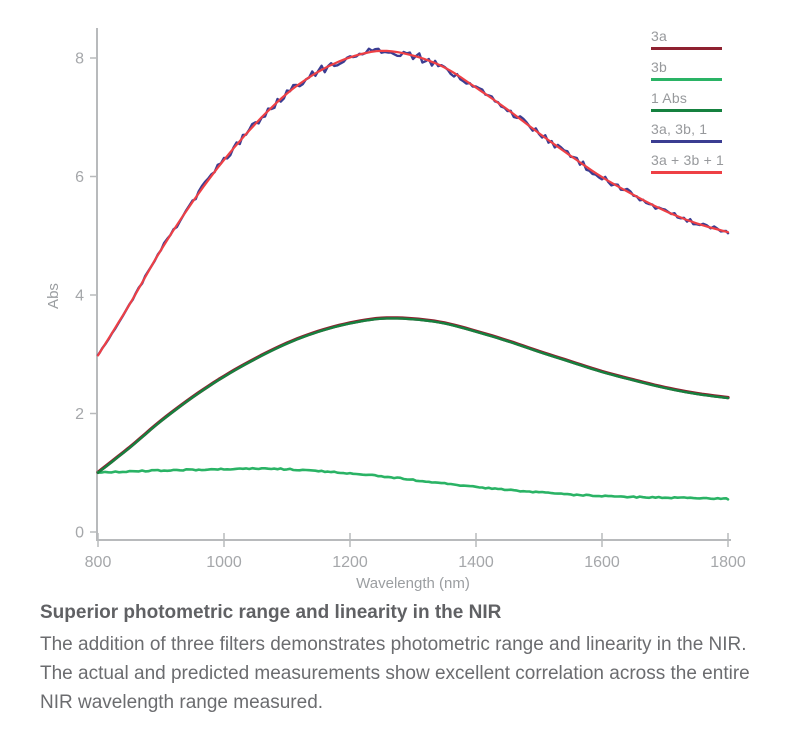  What do you see at coordinates (79, 59) in the screenshot?
I see `y-tick-label: 8` at bounding box center [79, 59].